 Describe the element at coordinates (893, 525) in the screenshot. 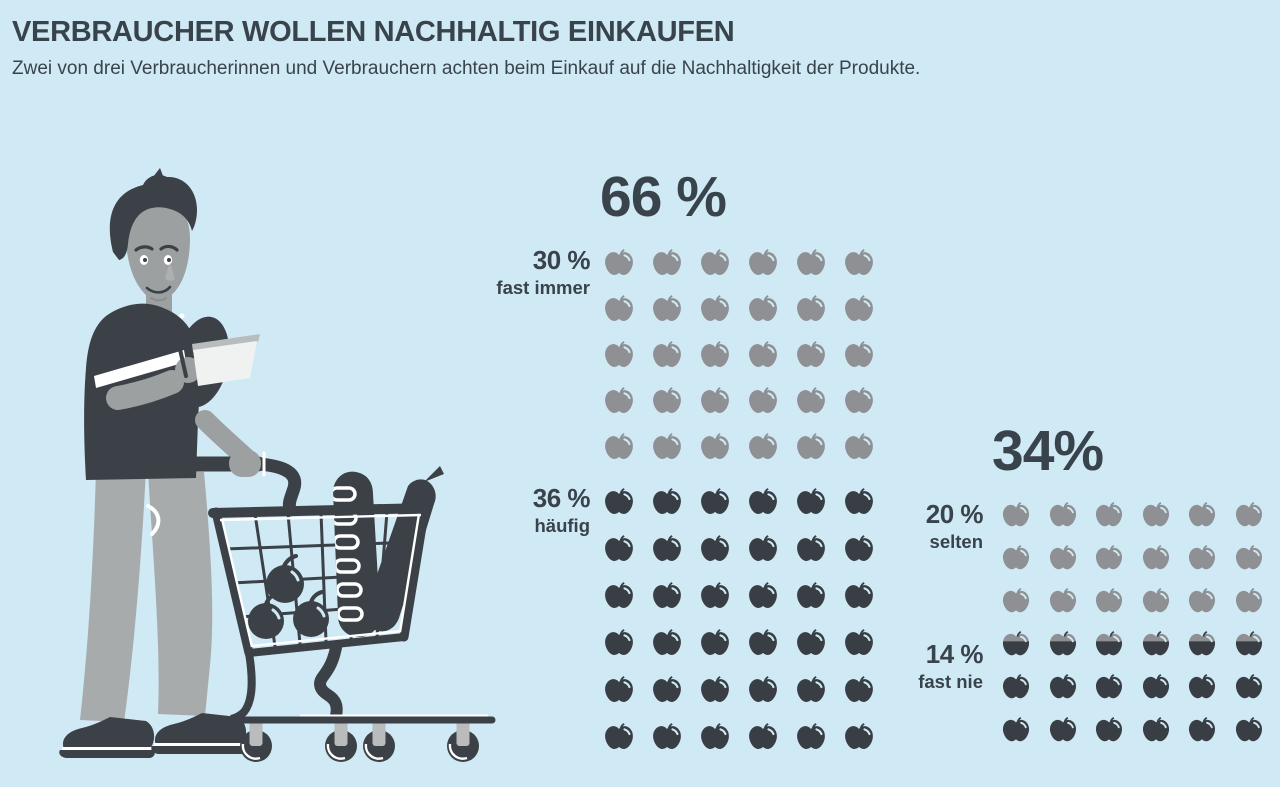

I see `label-selten: 20 % selten` at that location.